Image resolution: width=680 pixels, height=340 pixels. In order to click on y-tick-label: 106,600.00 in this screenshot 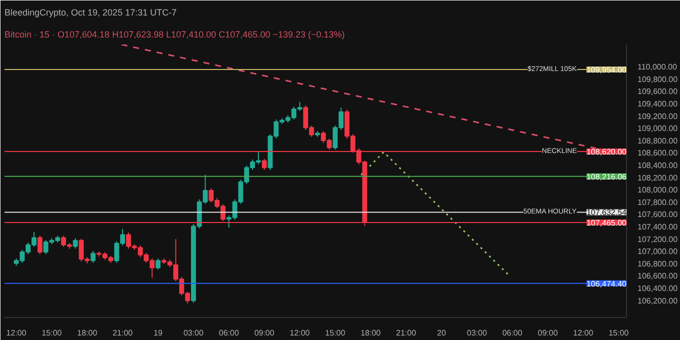, I will do `click(658, 276)`.